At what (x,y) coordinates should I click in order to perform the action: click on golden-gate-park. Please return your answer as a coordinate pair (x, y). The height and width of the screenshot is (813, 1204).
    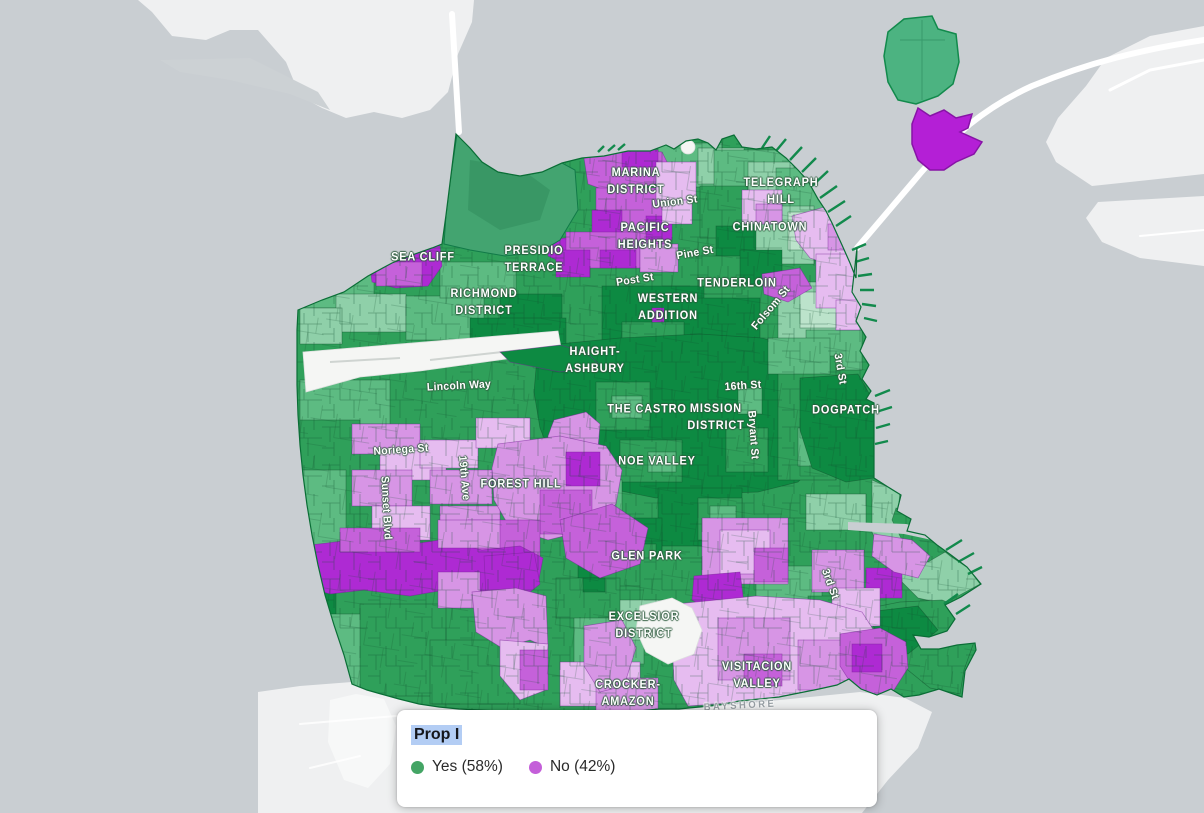
    Looking at the image, I should click on (432, 361).